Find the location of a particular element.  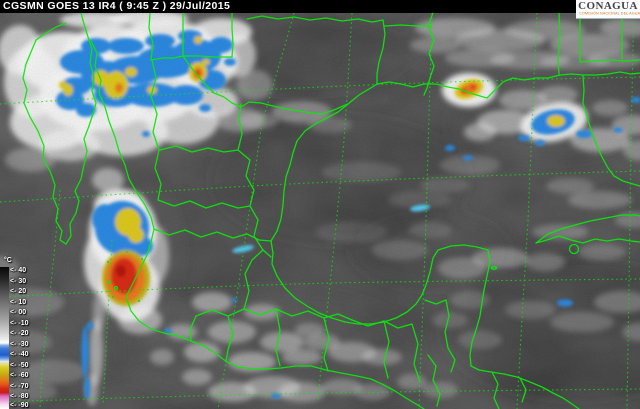

scale-tick: <- -70 is located at coordinates (19, 386).